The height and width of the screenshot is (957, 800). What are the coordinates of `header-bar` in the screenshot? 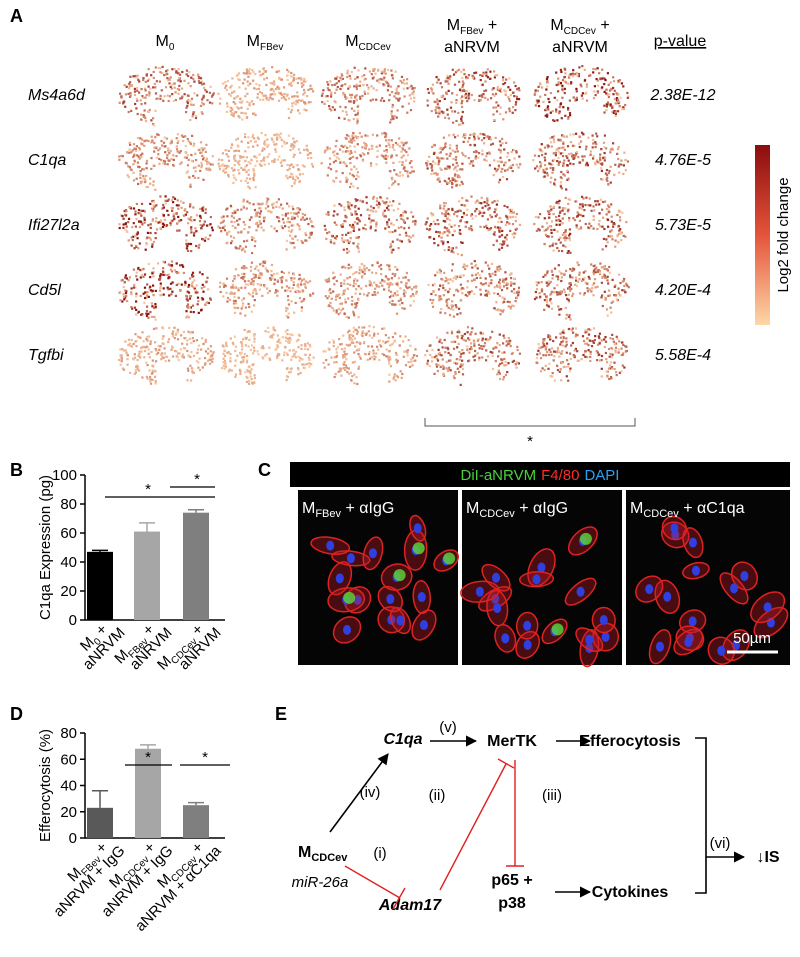 It's located at (540, 474).